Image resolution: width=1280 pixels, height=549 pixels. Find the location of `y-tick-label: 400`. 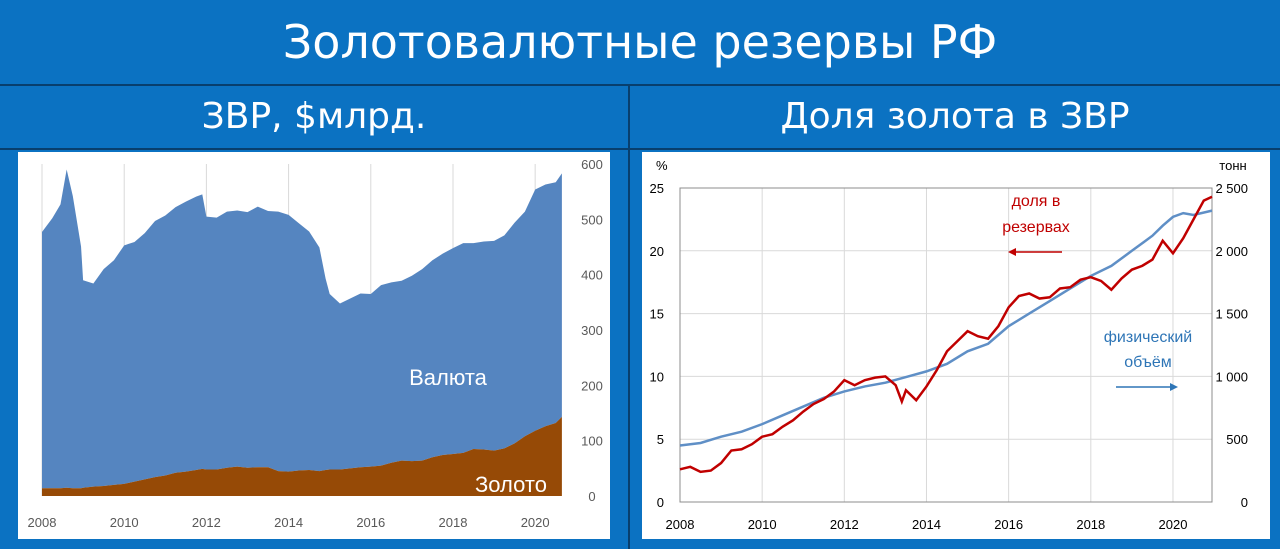

y-tick-label: 400 is located at coordinates (592, 275).